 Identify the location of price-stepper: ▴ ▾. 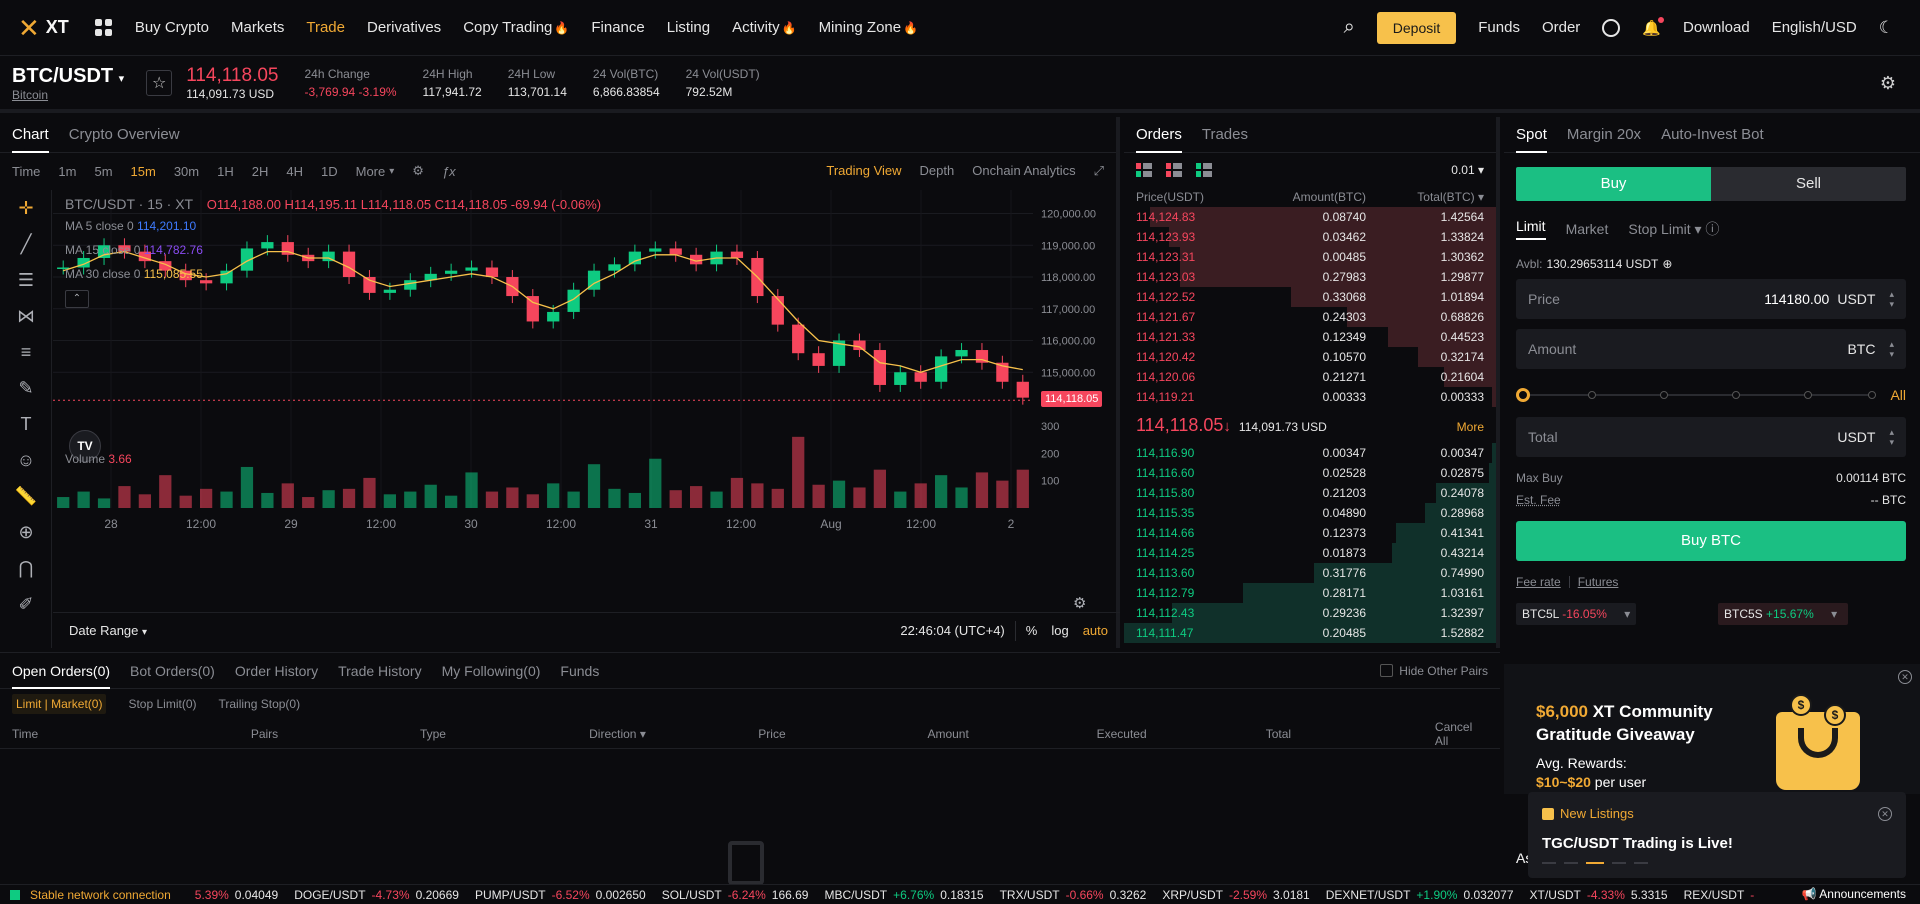
(1891, 299).